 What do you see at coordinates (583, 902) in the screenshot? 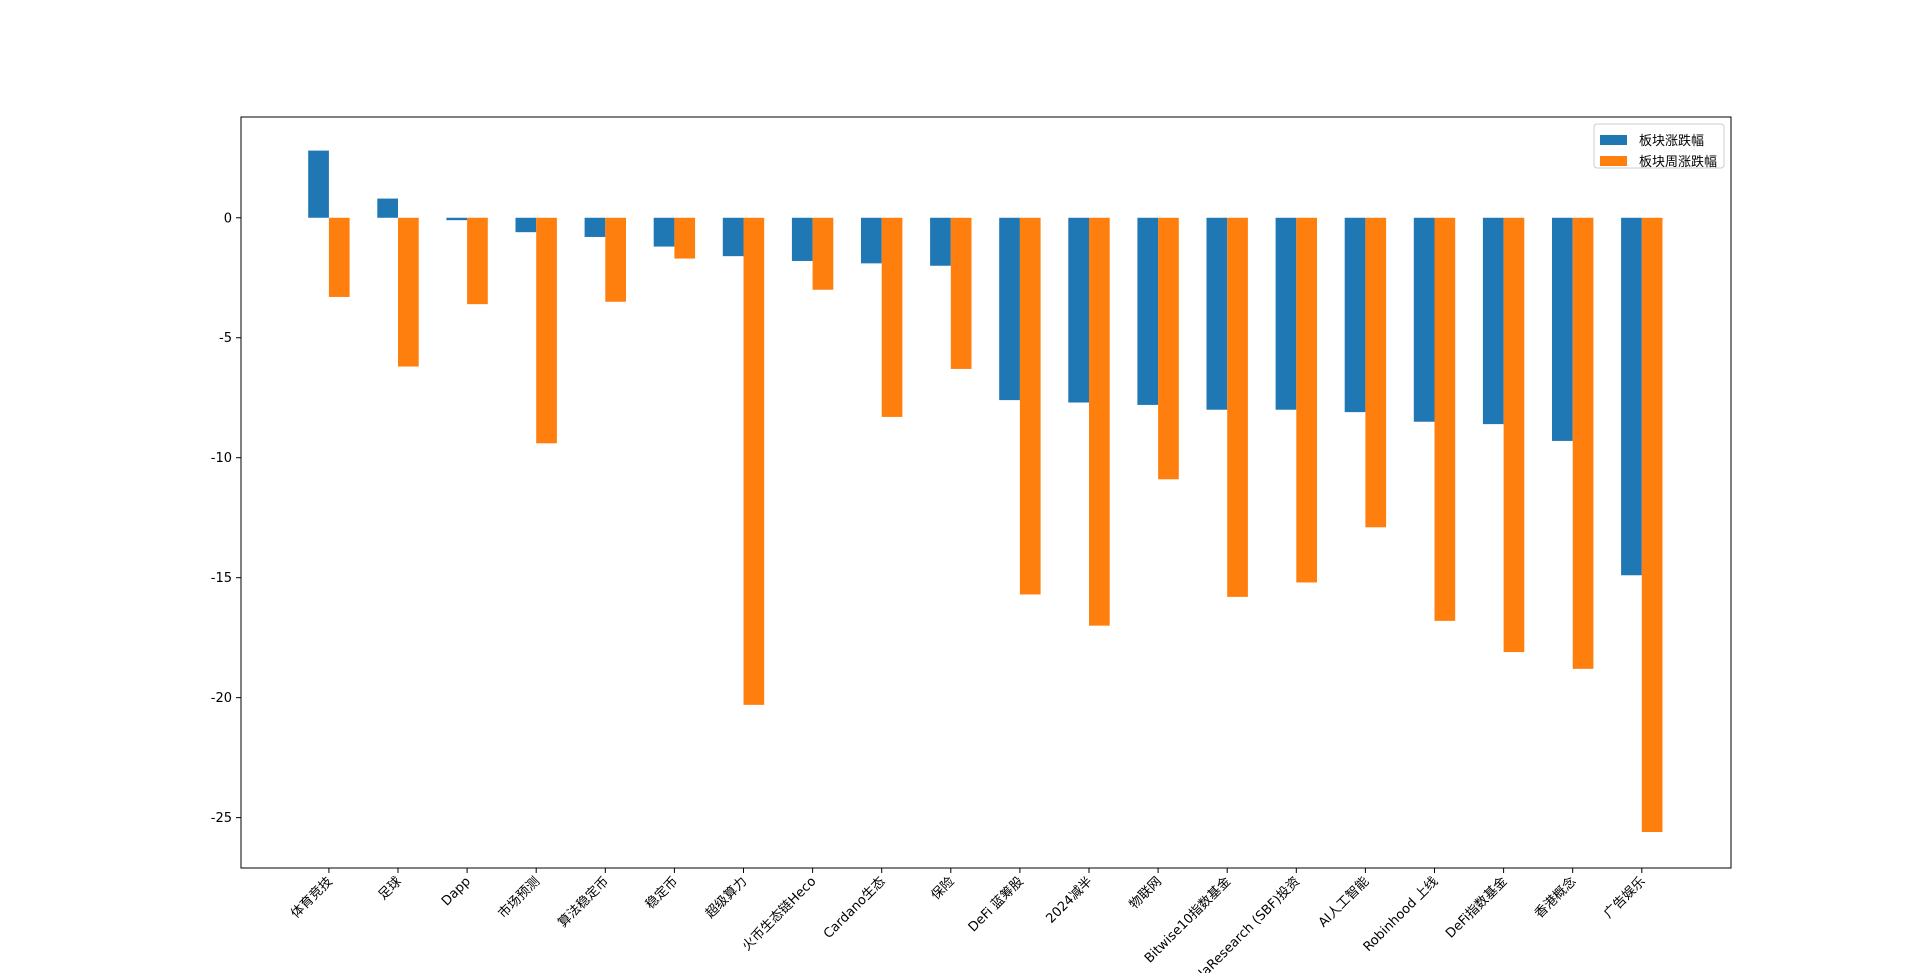
I see `x-tick-label: 算法稳定币` at bounding box center [583, 902].